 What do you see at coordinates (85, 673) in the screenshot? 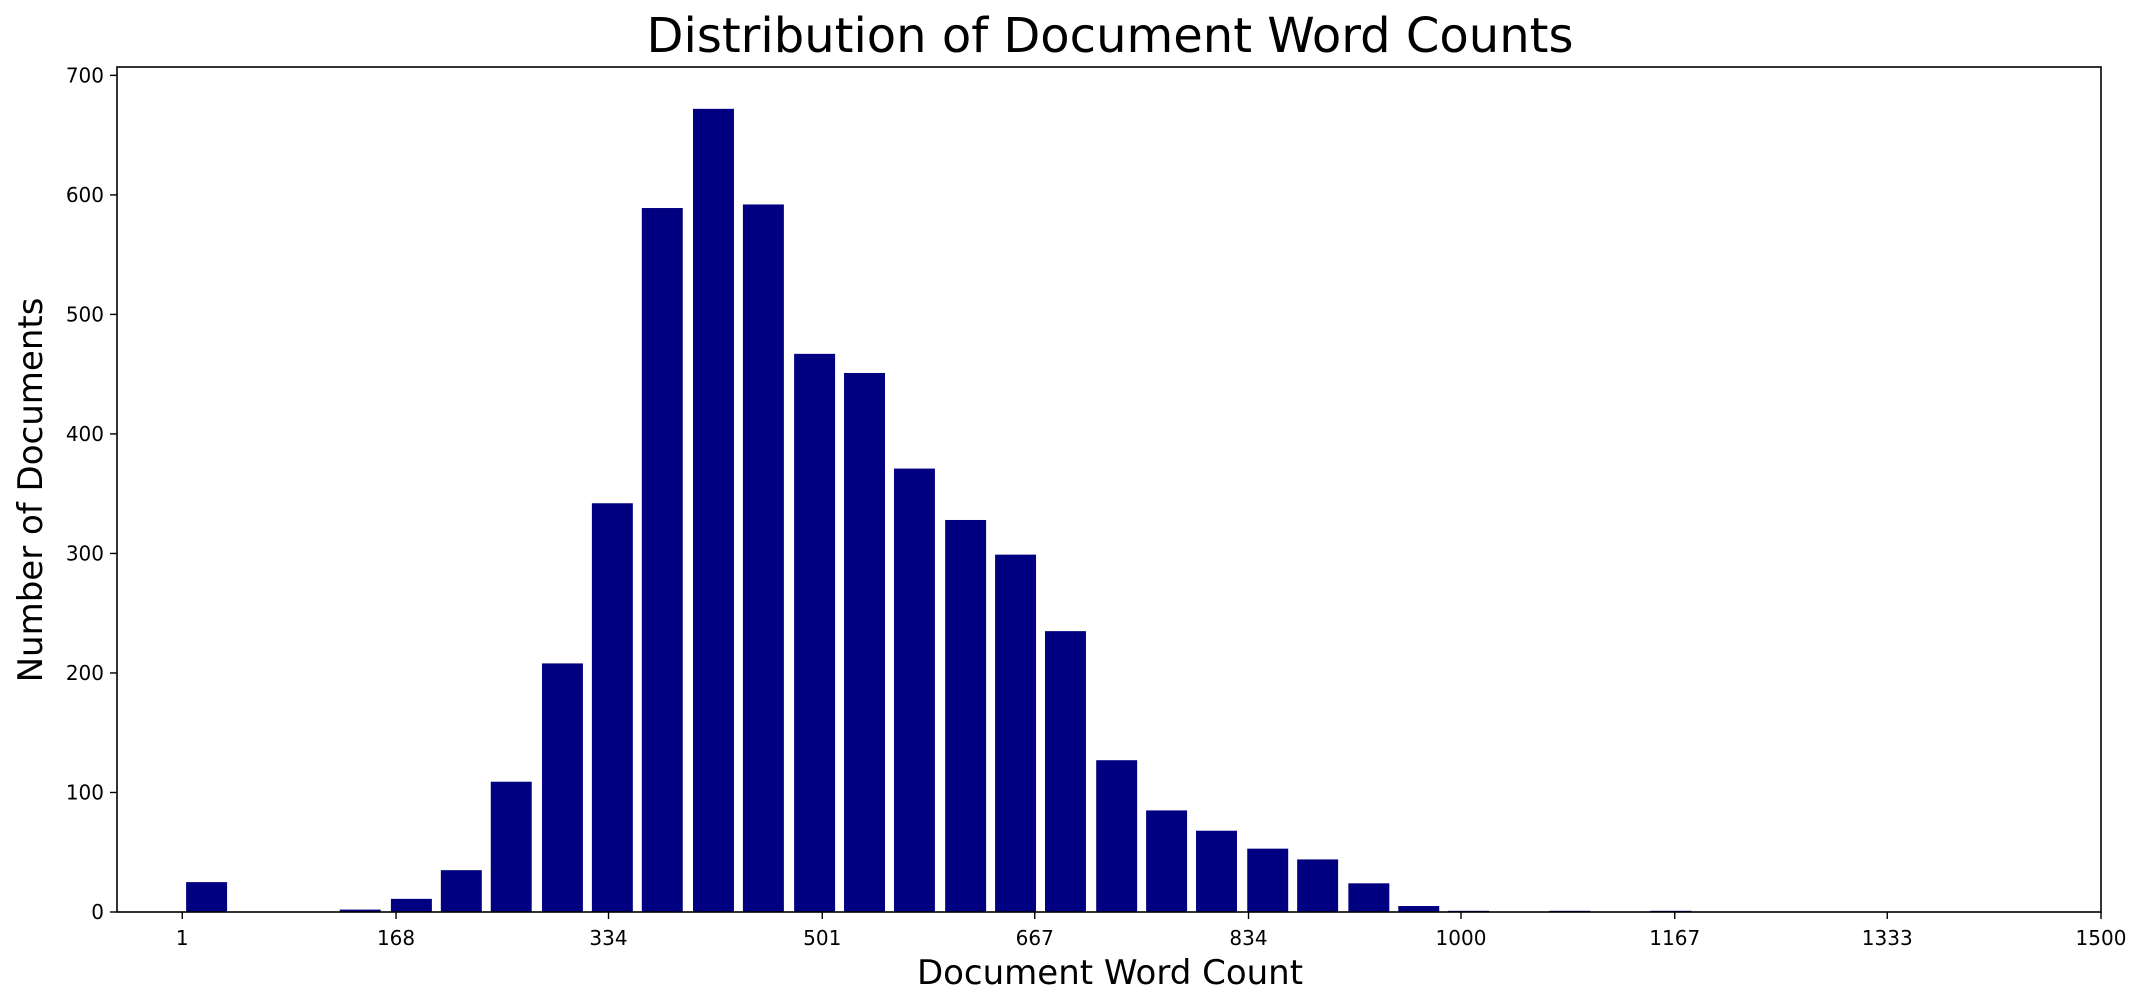
I see `y-tick-label: 200` at bounding box center [85, 673].